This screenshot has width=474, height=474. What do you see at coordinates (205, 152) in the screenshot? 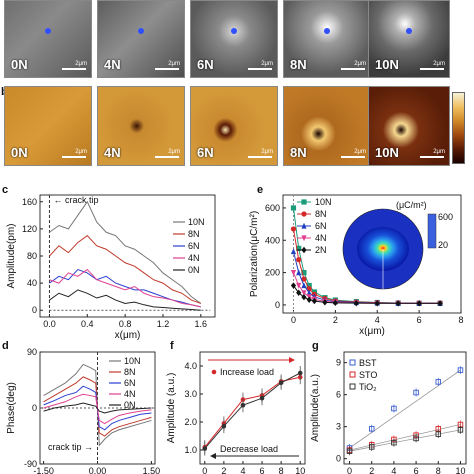
I see `tile-label: 6N` at bounding box center [205, 152].